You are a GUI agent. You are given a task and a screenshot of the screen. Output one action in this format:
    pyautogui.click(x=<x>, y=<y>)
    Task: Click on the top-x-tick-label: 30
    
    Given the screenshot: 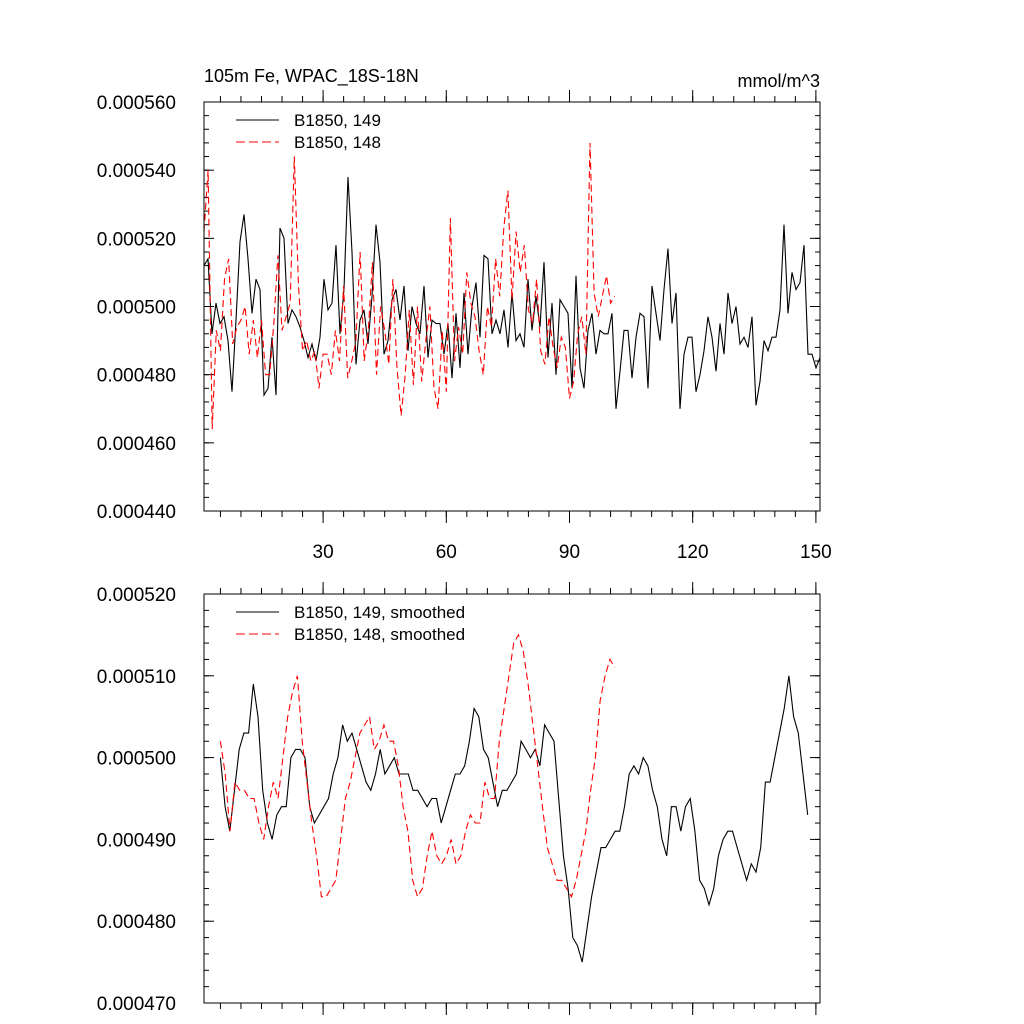 What is the action you would take?
    pyautogui.click(x=323, y=552)
    